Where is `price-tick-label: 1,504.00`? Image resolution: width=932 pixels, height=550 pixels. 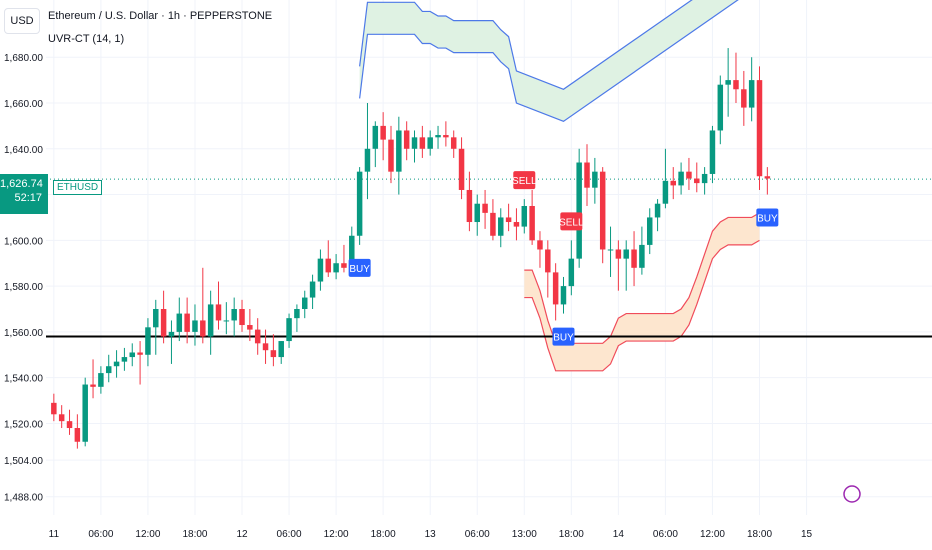
price-tick-label: 1,504.00 is located at coordinates (23, 461).